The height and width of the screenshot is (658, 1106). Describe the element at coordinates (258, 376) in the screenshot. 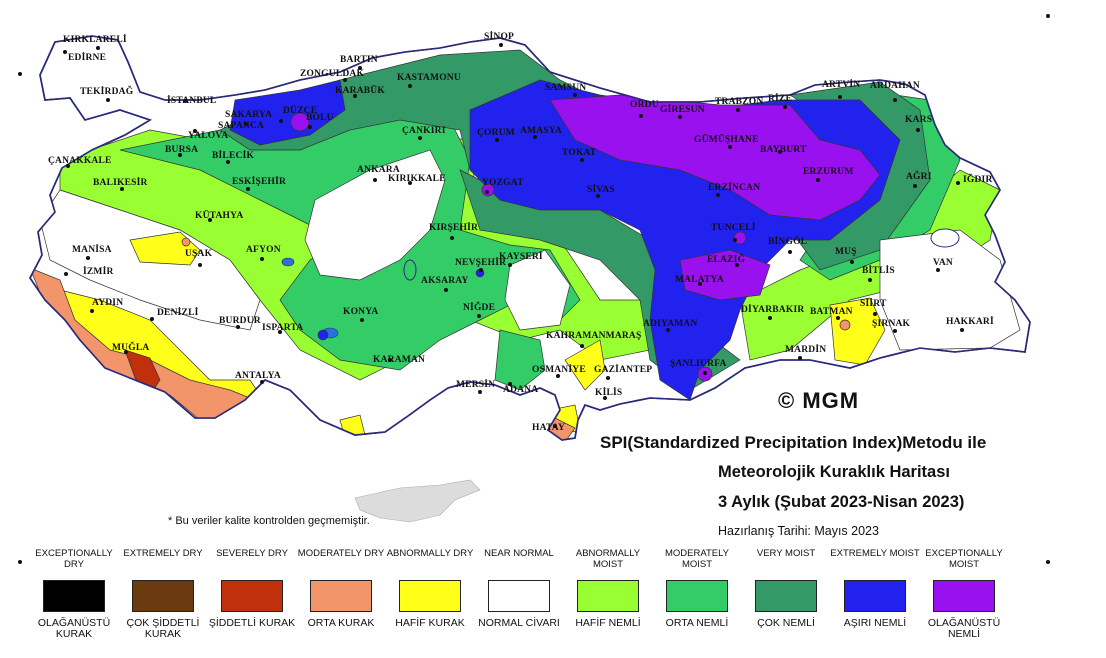

I see `city-label: ANTALYA` at that location.